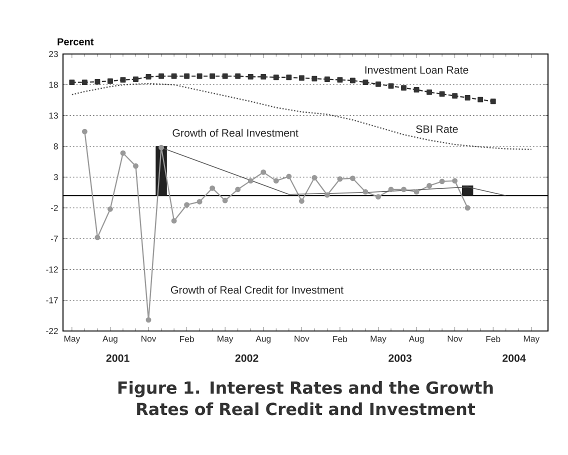 The image size is (568, 455). What do you see at coordinates (118, 358) in the screenshot?
I see `text: 2001` at bounding box center [118, 358].